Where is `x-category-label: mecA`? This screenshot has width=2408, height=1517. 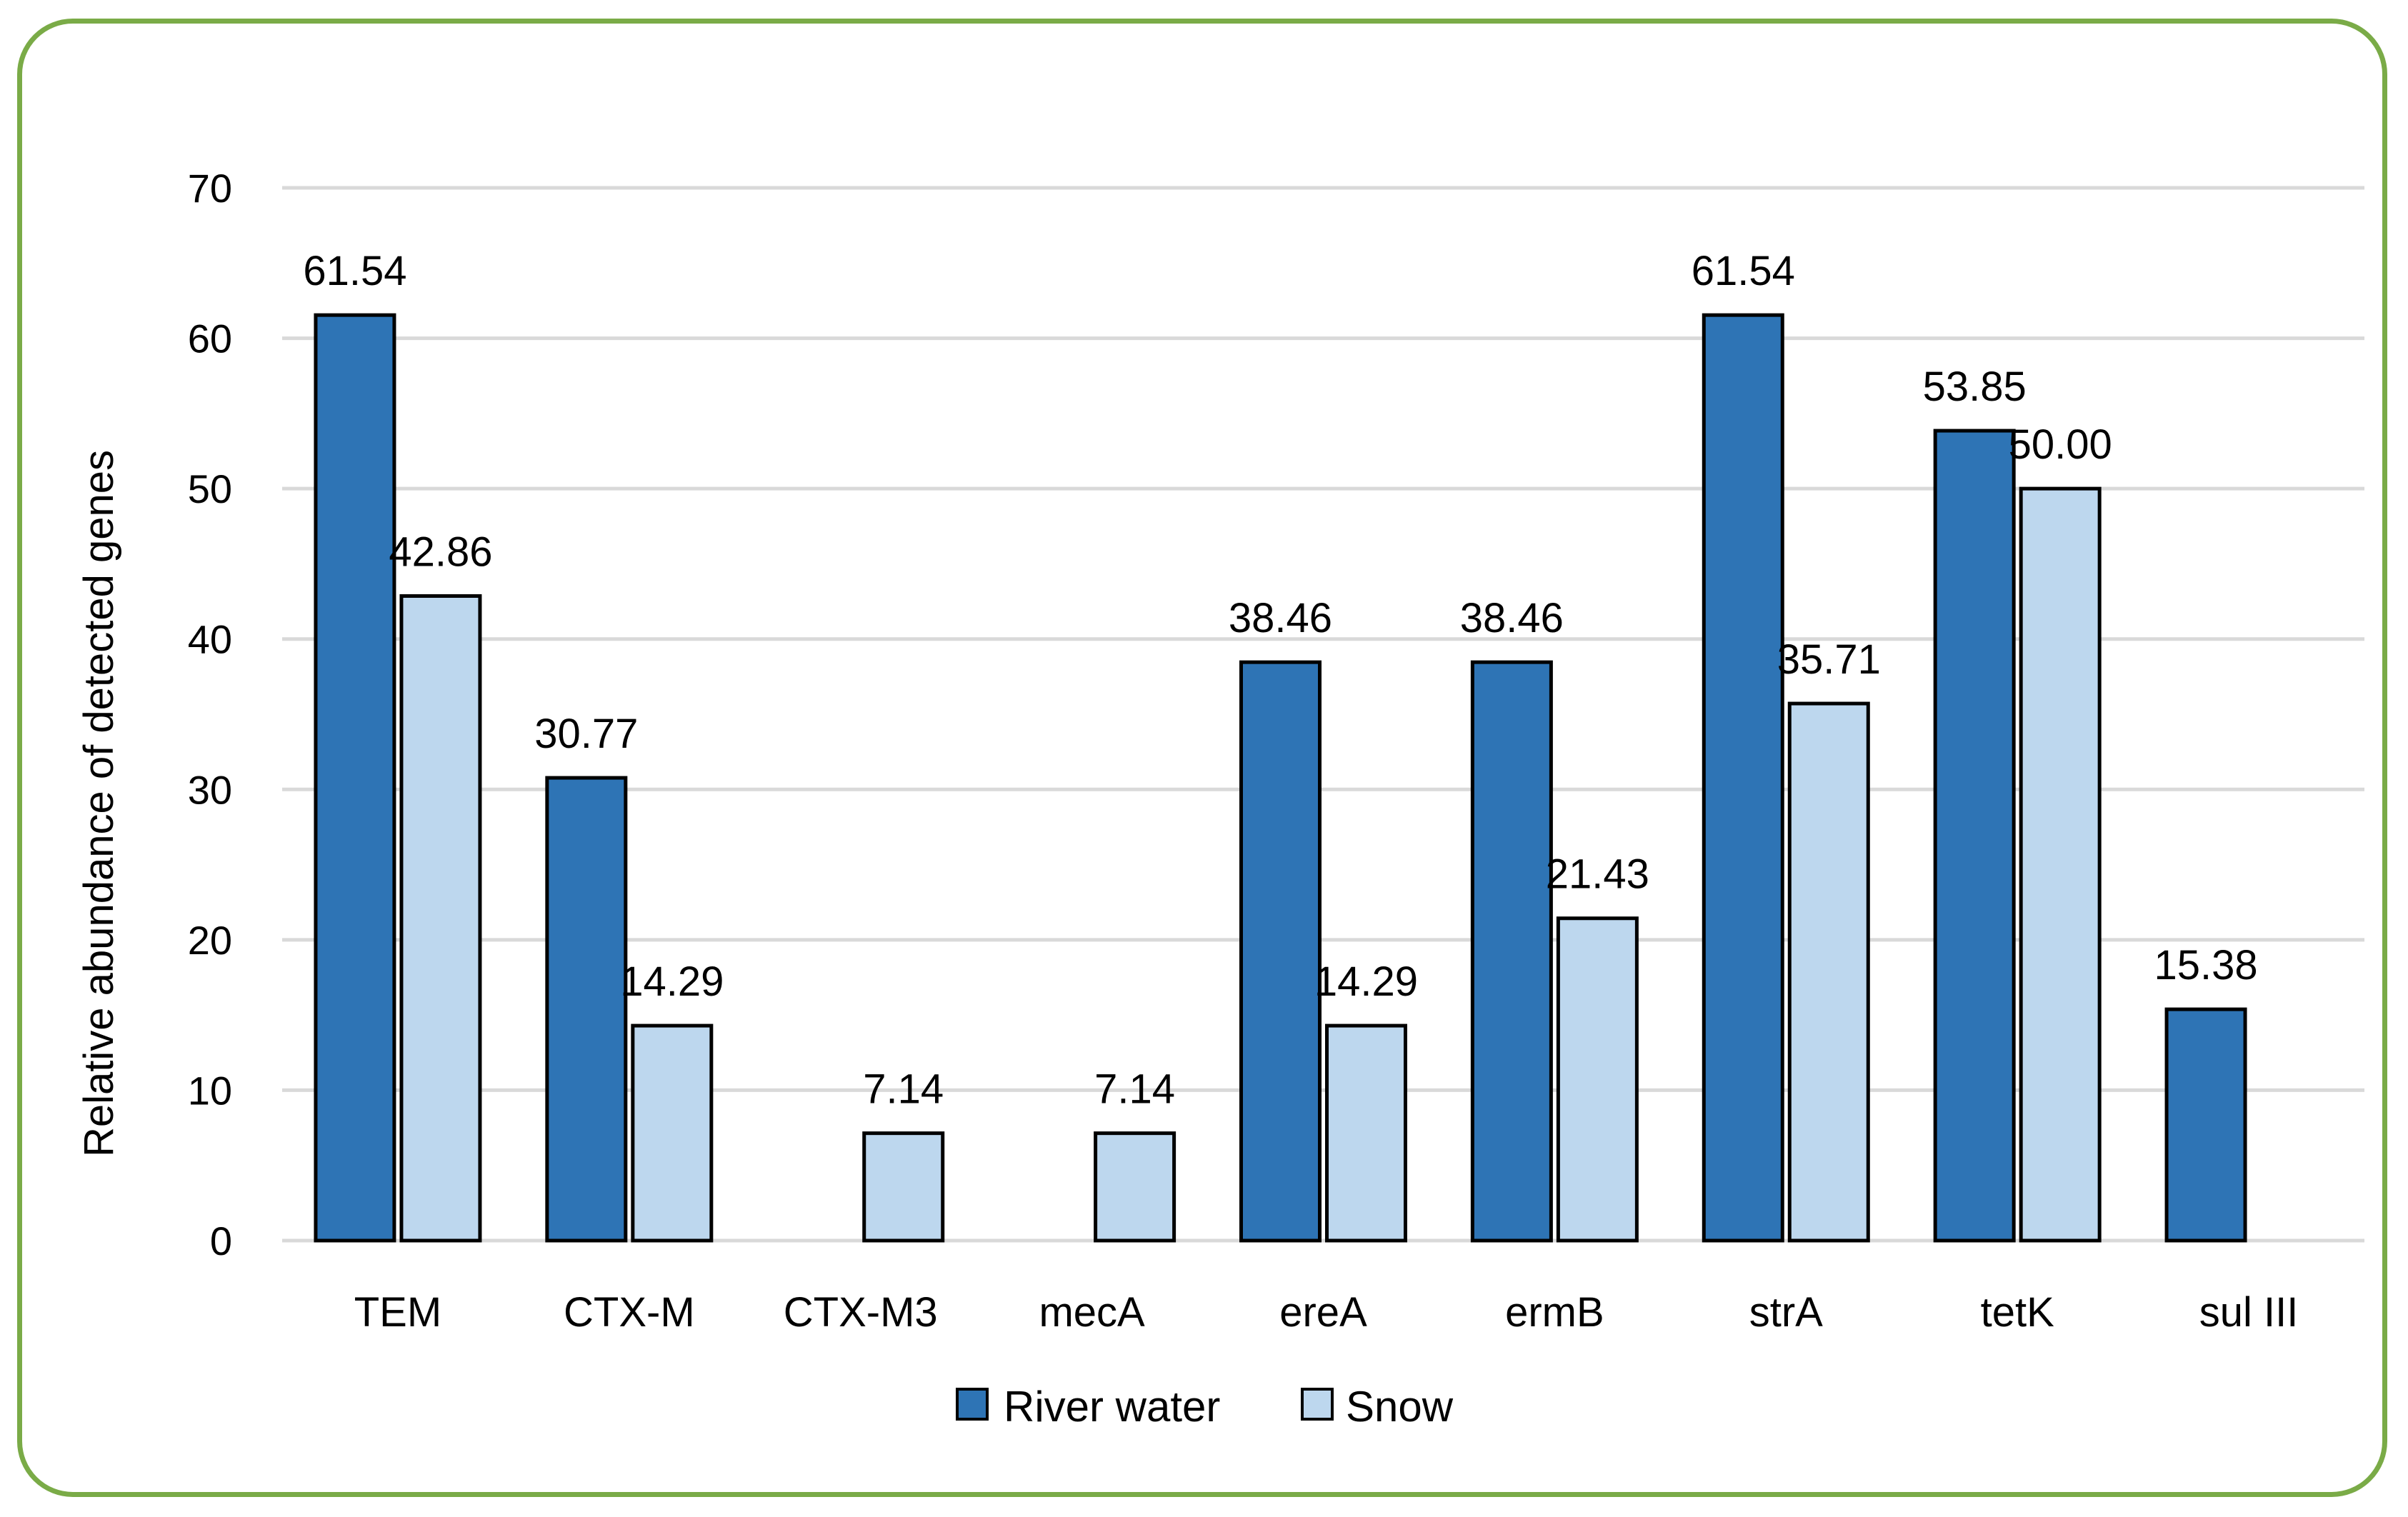
x-category-label: mecA is located at coordinates (1092, 1312).